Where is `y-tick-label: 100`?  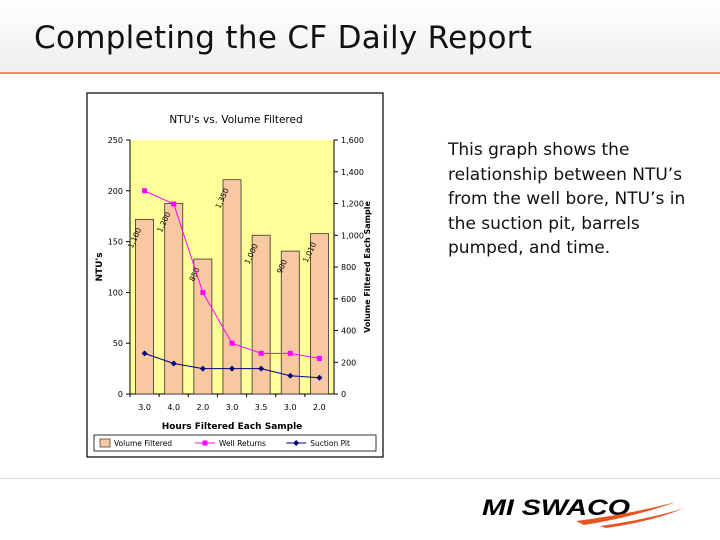
y-tick-label: 100 is located at coordinates (115, 292).